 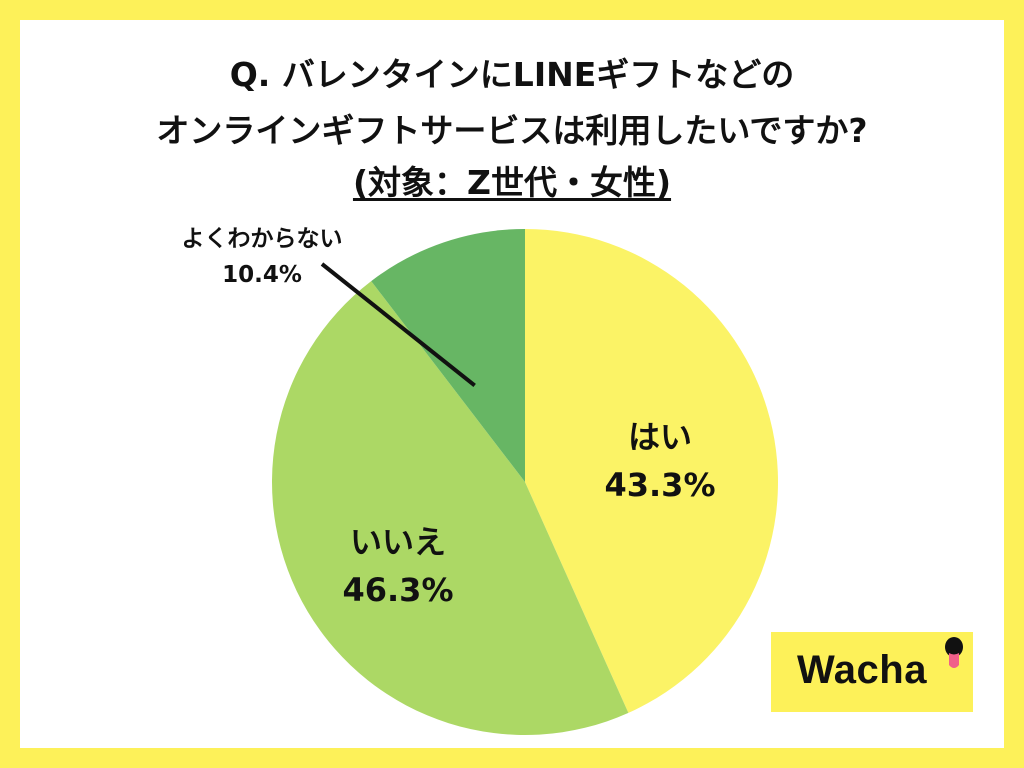 I want to click on slice-value-hai: 43.3%, so click(x=659, y=485).